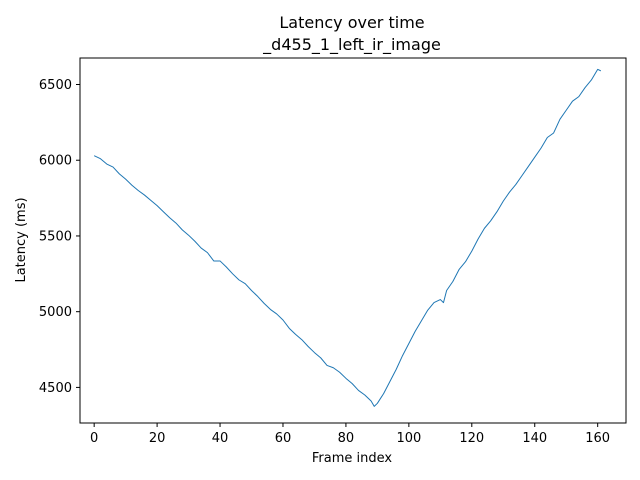 The image size is (640, 480). I want to click on x-tick-label: 140, so click(534, 438).